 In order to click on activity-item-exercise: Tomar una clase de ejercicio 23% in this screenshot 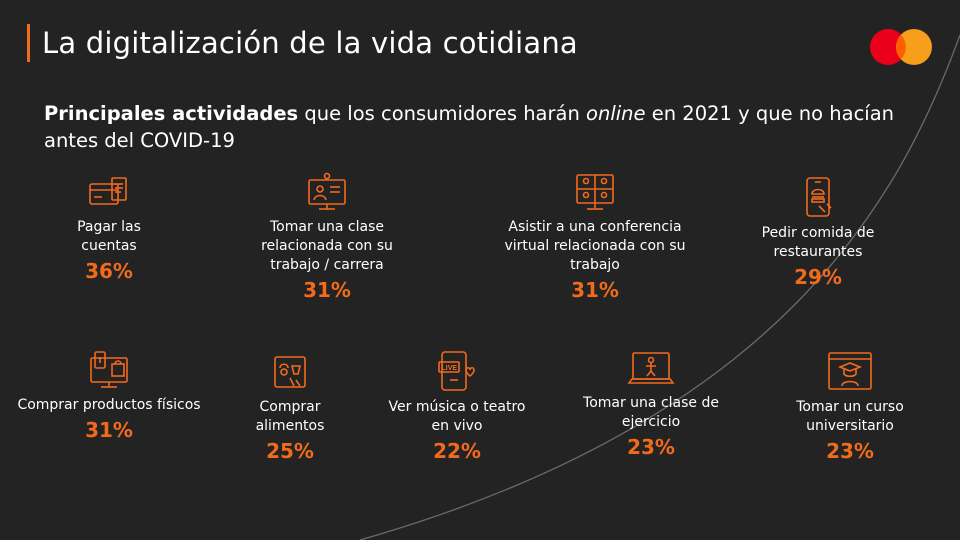, I will do `click(651, 404)`.